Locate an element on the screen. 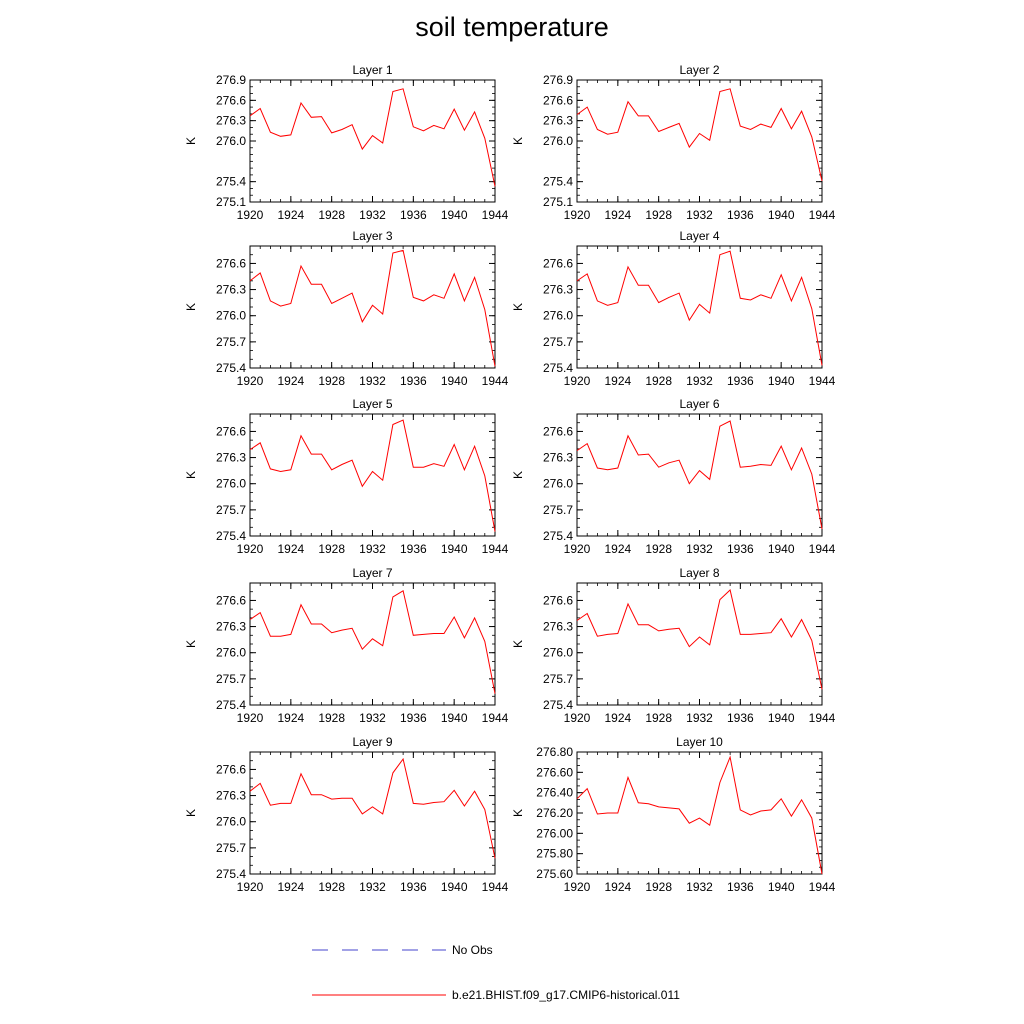 Image resolution: width=1024 pixels, height=1024 pixels. y-tick-label: 276.9 is located at coordinates (558, 80).